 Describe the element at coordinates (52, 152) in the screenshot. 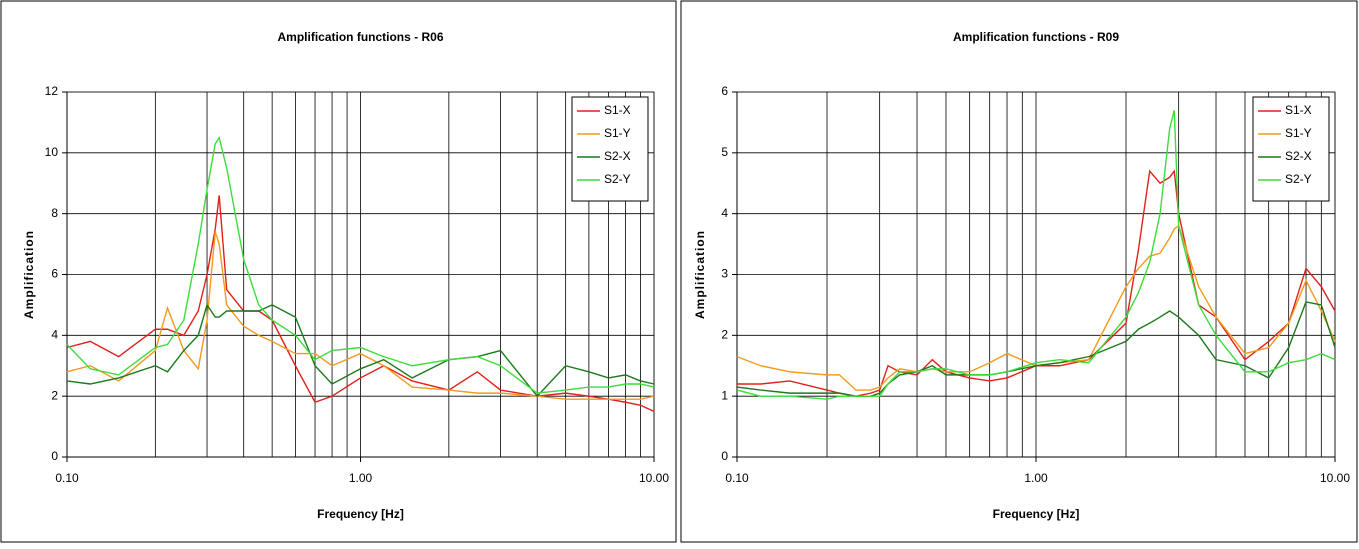

I see `y-tick-label: 10` at that location.